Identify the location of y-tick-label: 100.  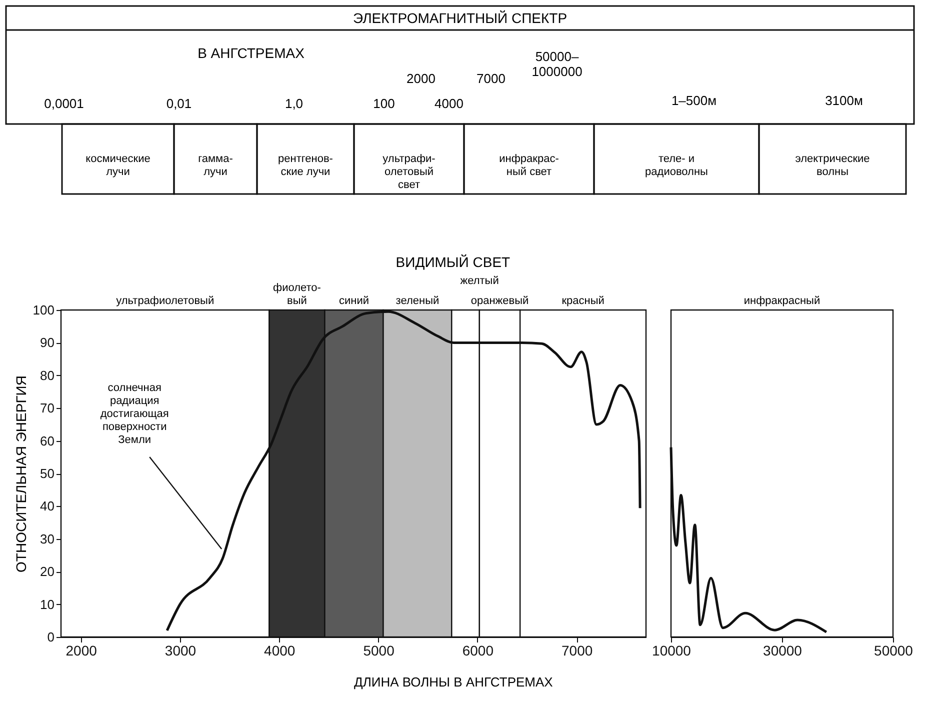
(43, 310).